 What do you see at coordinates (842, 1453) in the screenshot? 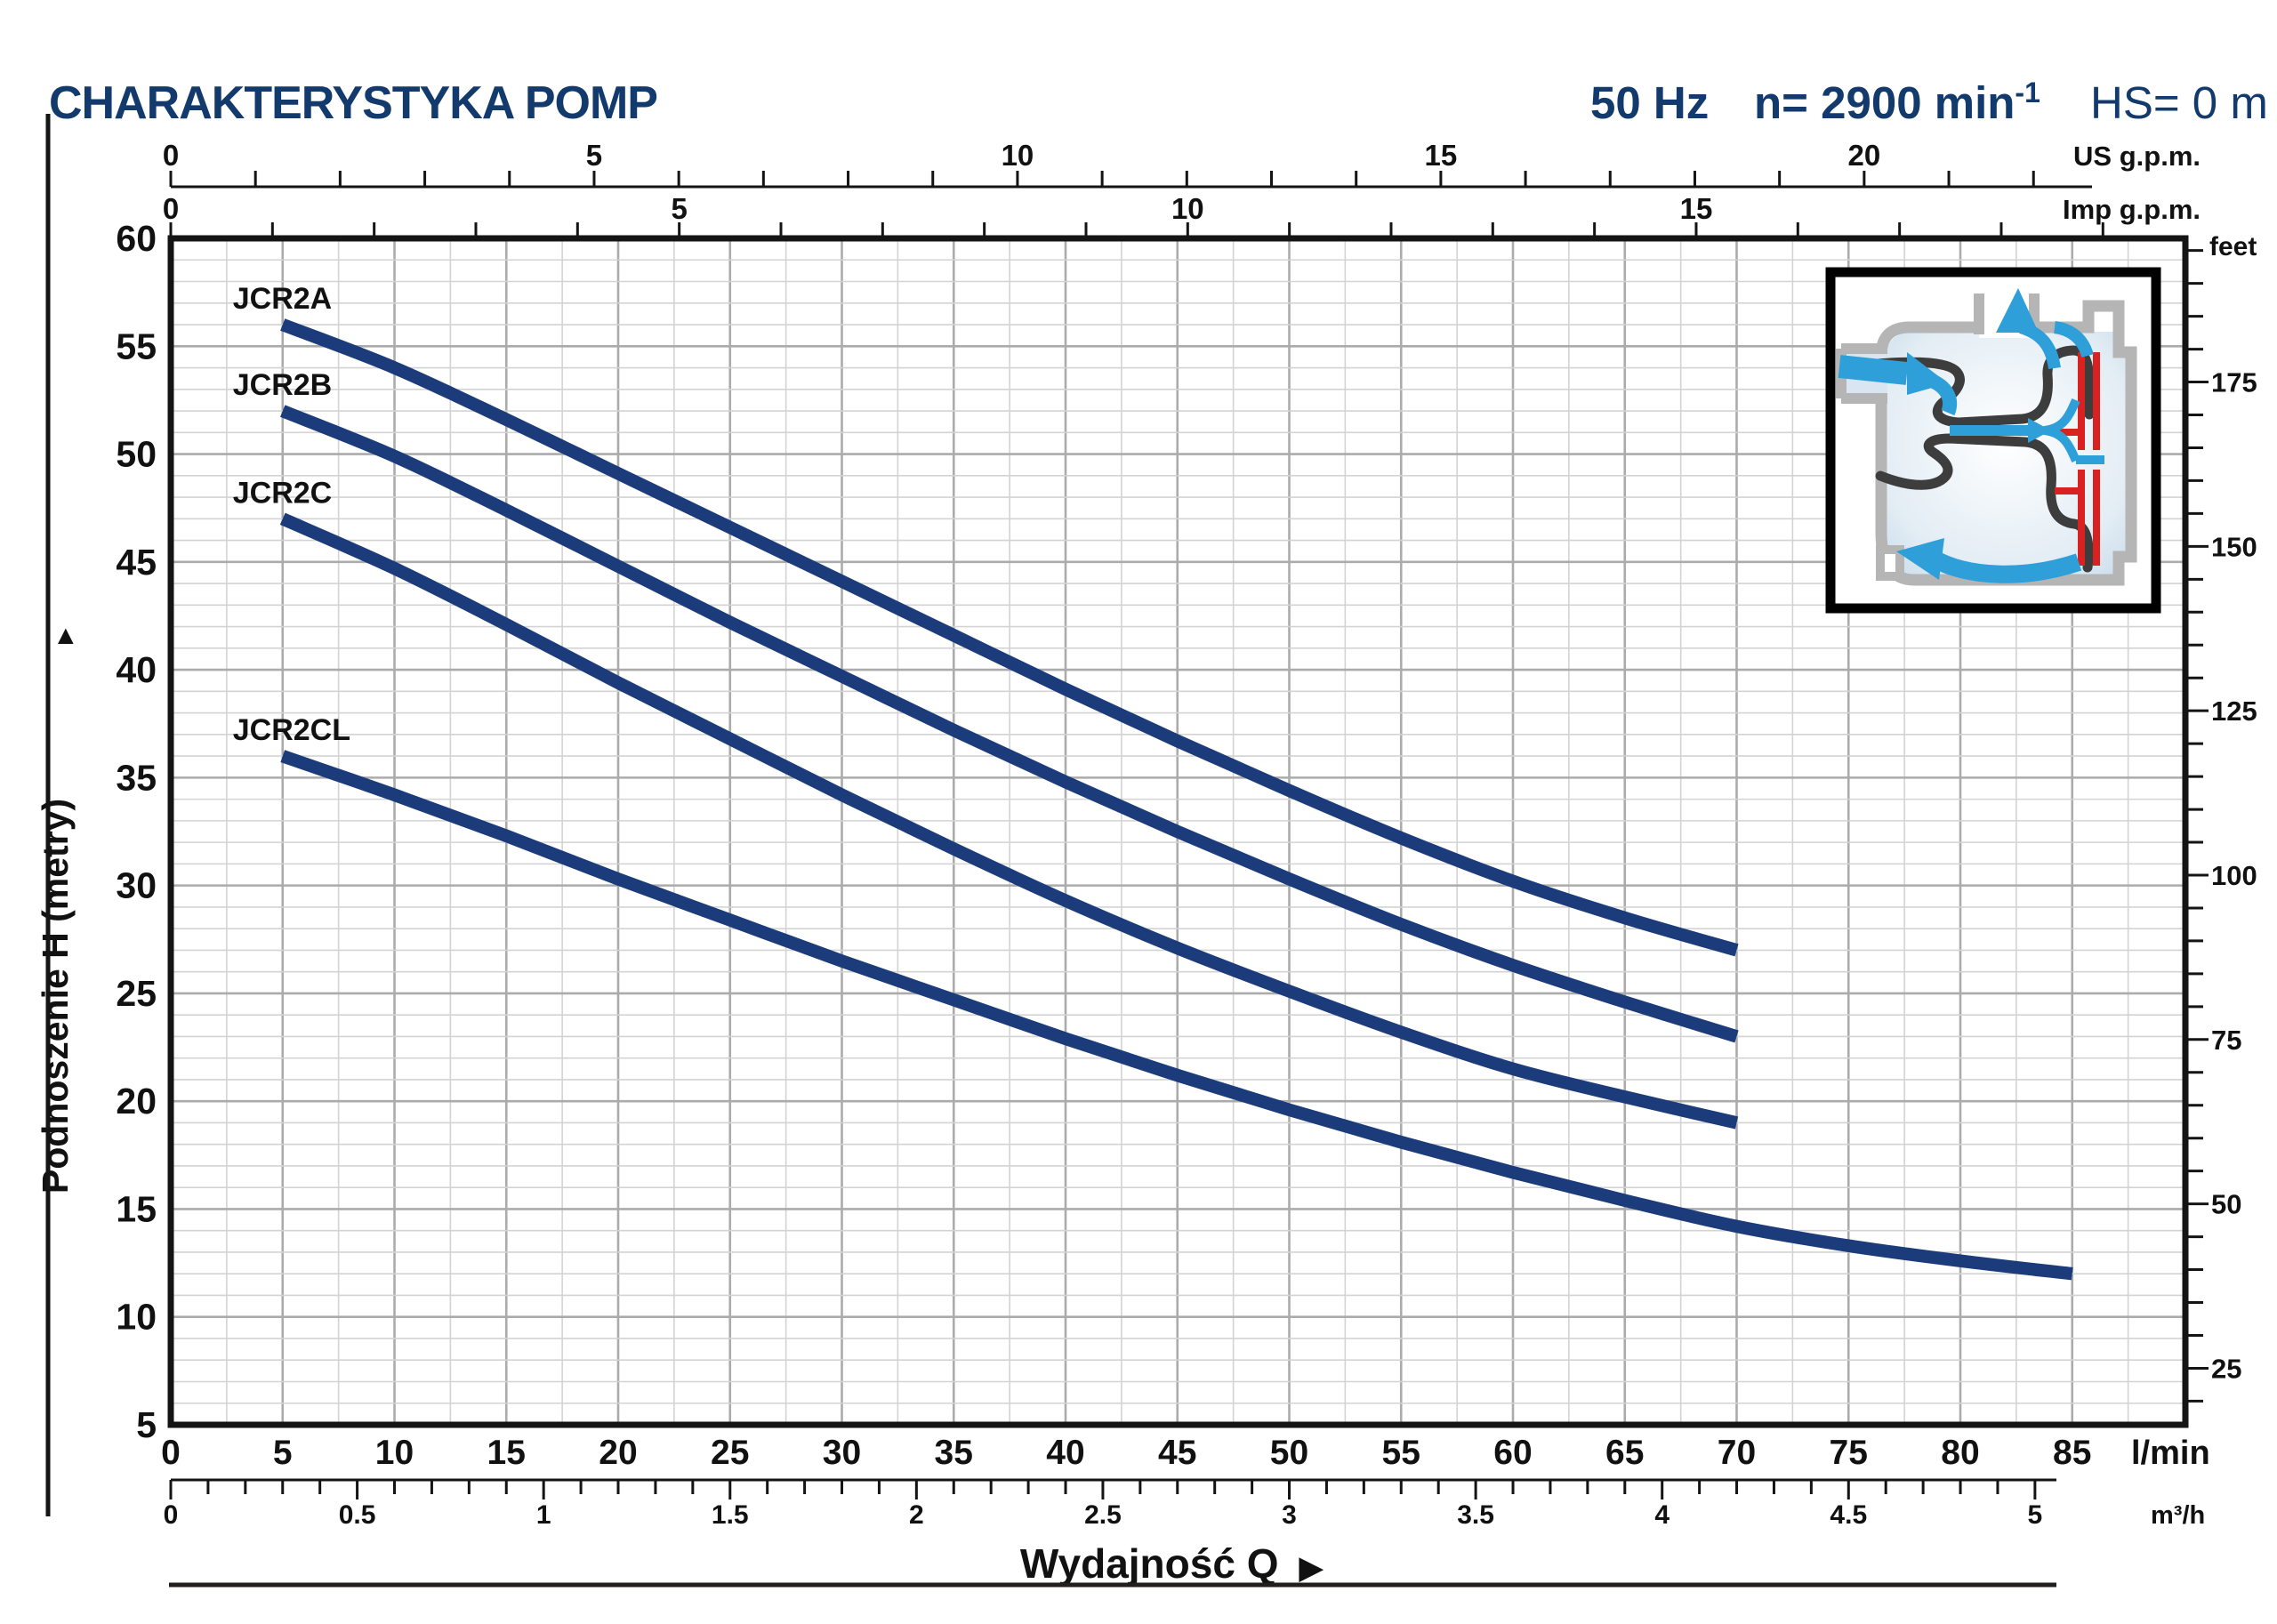
I see `lmin-tick-label: 30` at bounding box center [842, 1453].